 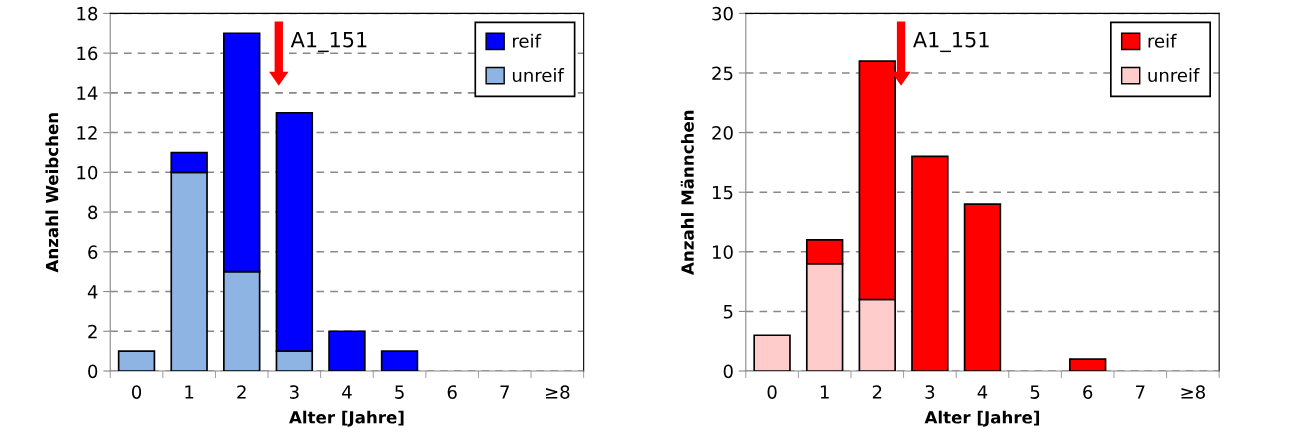 I want to click on y-tick-label: 6, so click(x=93, y=252).